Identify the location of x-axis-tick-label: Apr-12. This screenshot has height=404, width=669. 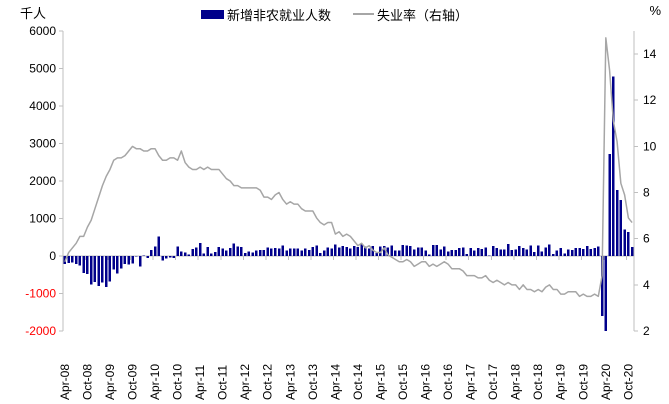
(245, 382).